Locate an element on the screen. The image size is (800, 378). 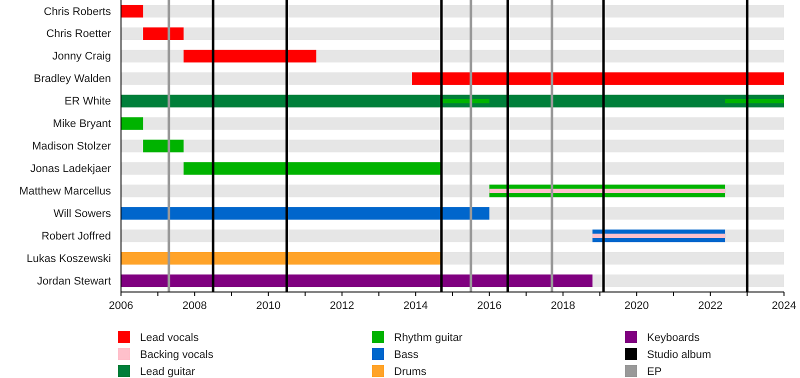
x-tick-label: 2014 is located at coordinates (415, 306).